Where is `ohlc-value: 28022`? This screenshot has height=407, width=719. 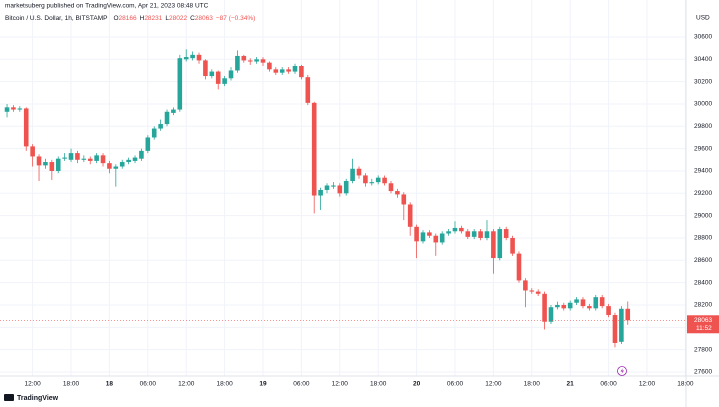 ohlc-value: 28022 is located at coordinates (178, 18).